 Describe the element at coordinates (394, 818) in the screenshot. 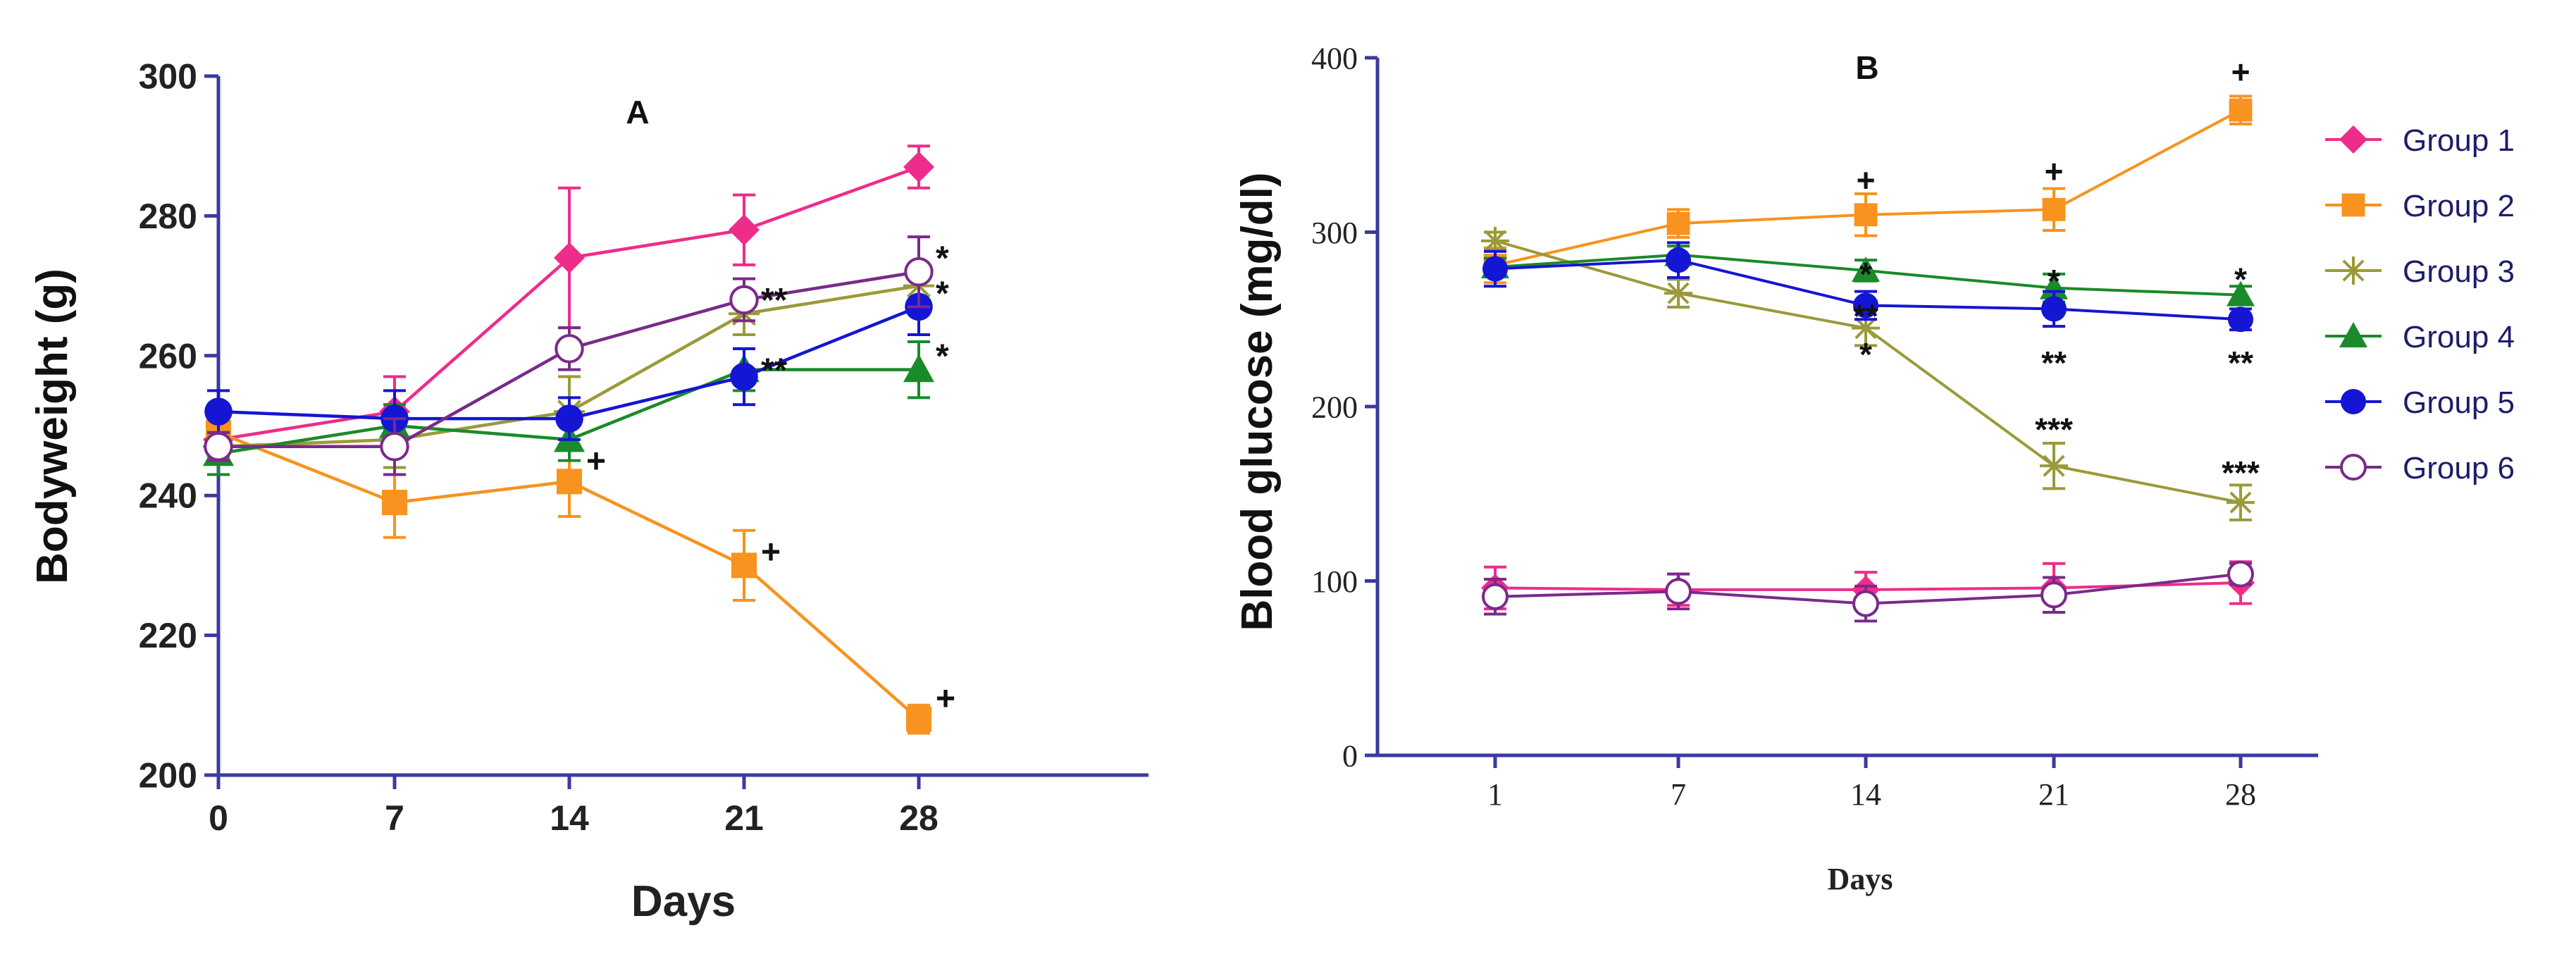

I see `x-tick-label: 7` at that location.